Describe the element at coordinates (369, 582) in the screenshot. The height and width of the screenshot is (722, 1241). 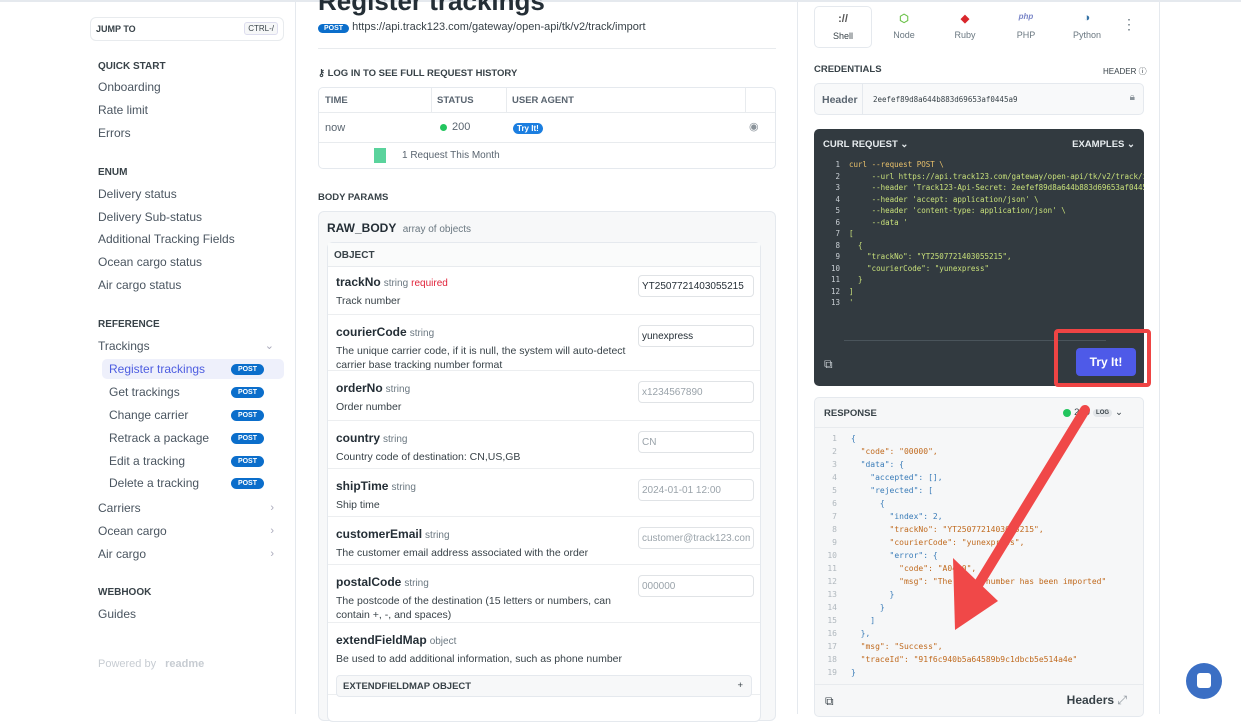
I see `param-name: postalCode` at that location.